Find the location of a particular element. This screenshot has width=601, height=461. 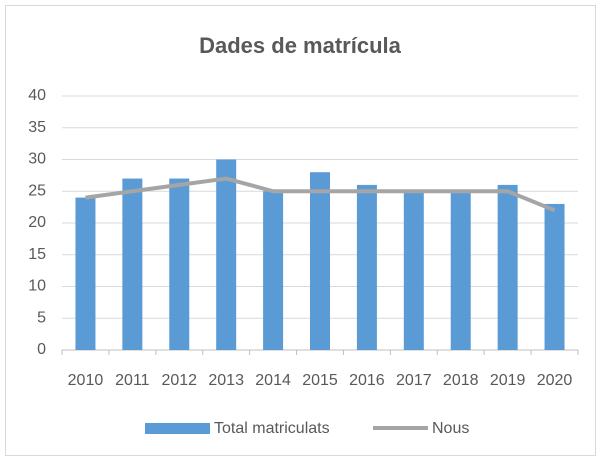

y-tick-label: 10 is located at coordinates (37, 286).